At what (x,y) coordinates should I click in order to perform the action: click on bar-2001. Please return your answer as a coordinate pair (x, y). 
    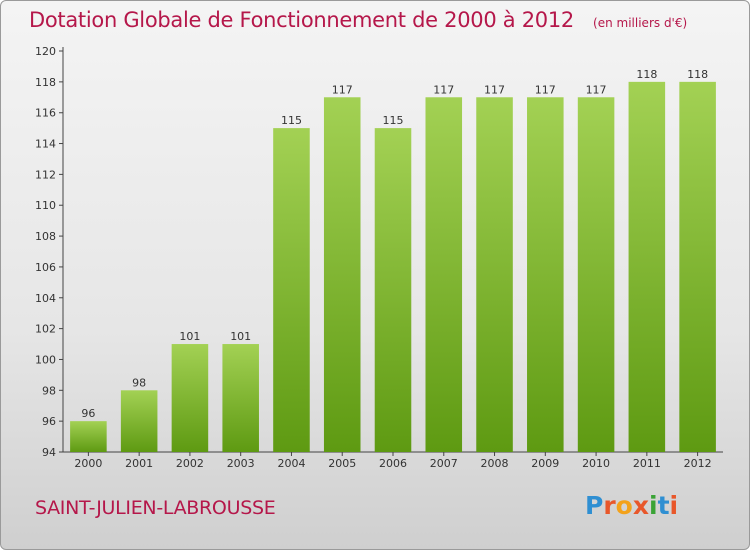
    Looking at the image, I should click on (139, 421).